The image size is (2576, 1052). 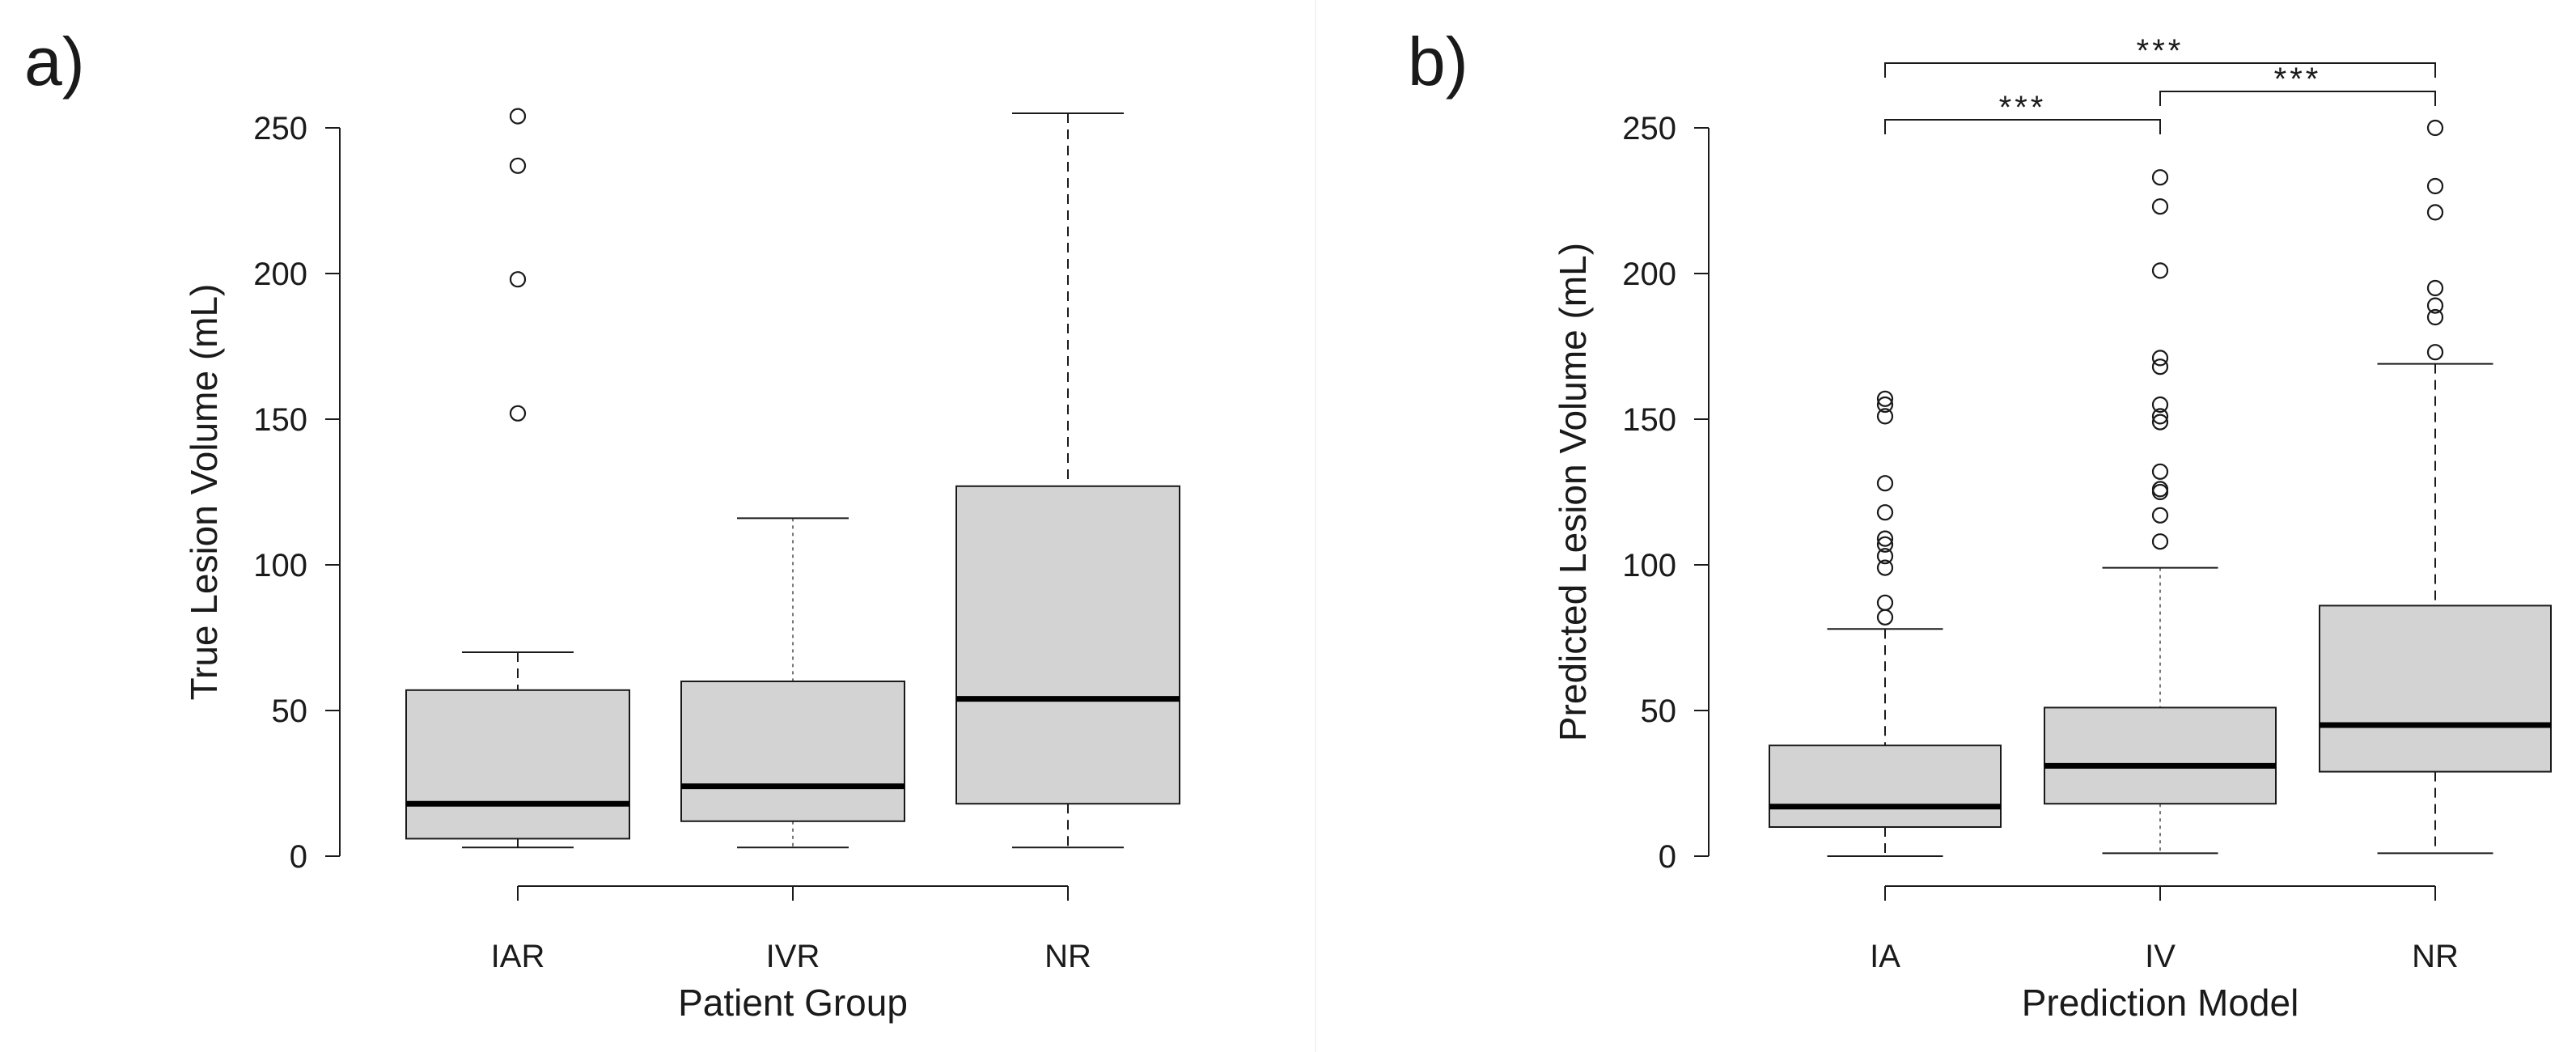 I want to click on x-tick-label: IA, so click(x=1885, y=956).